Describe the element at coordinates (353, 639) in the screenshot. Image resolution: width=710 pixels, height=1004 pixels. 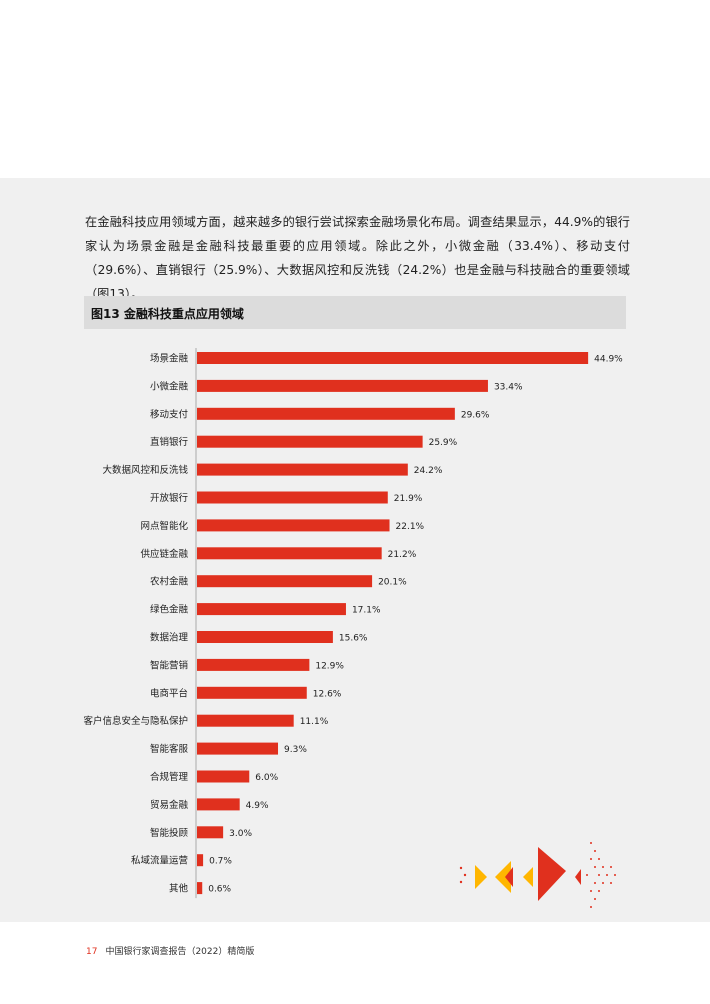
I see `value-label: 15.6%` at that location.